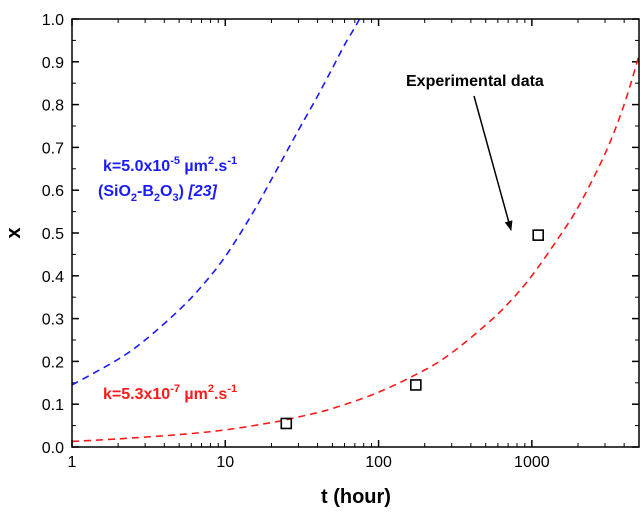  I want to click on y-axis-label: x, so click(14, 232).